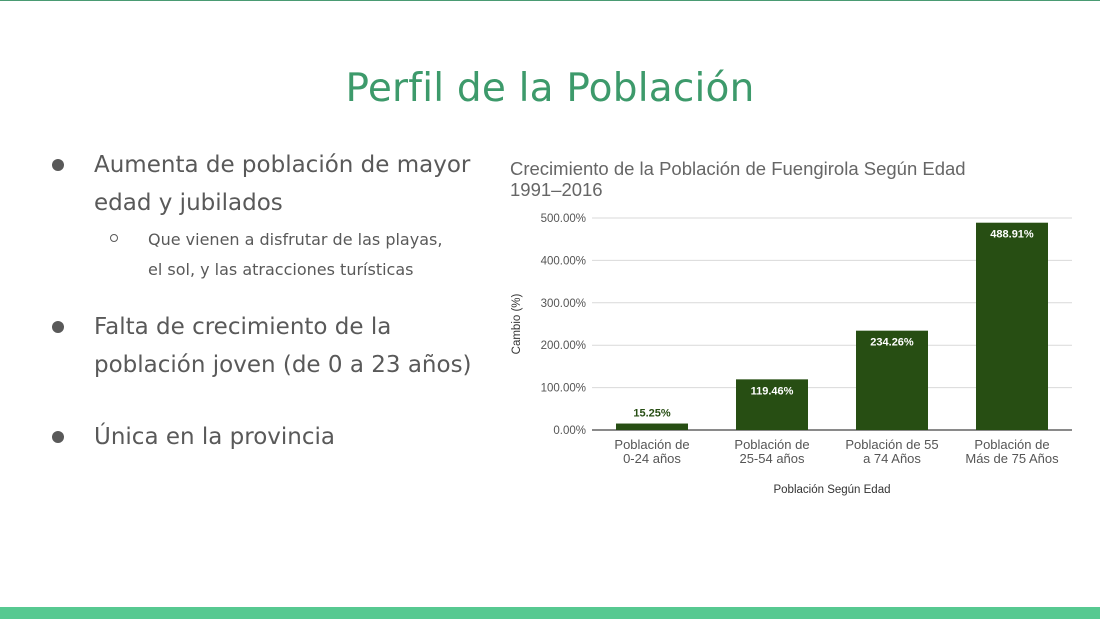 The height and width of the screenshot is (619, 1100). What do you see at coordinates (550, 88) in the screenshot?
I see `slide-title: Perfil de la Población` at bounding box center [550, 88].